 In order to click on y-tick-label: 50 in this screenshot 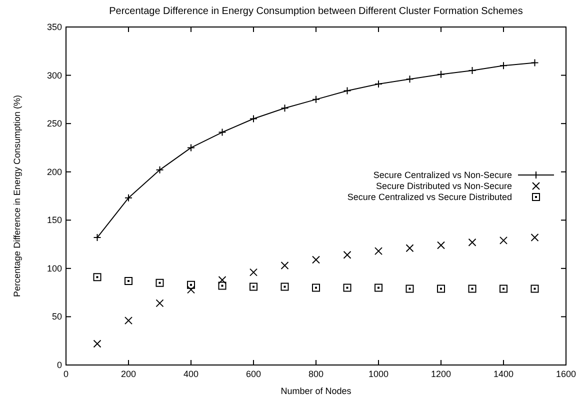, I will do `click(57, 317)`.